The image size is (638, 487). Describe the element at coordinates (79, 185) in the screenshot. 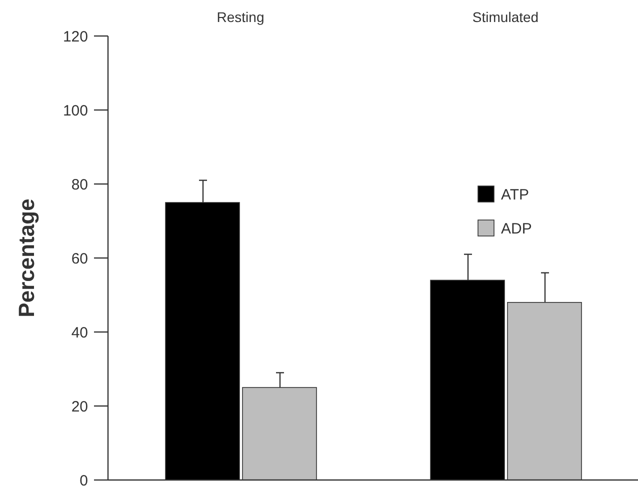

I see `y-tick-label: 80` at that location.